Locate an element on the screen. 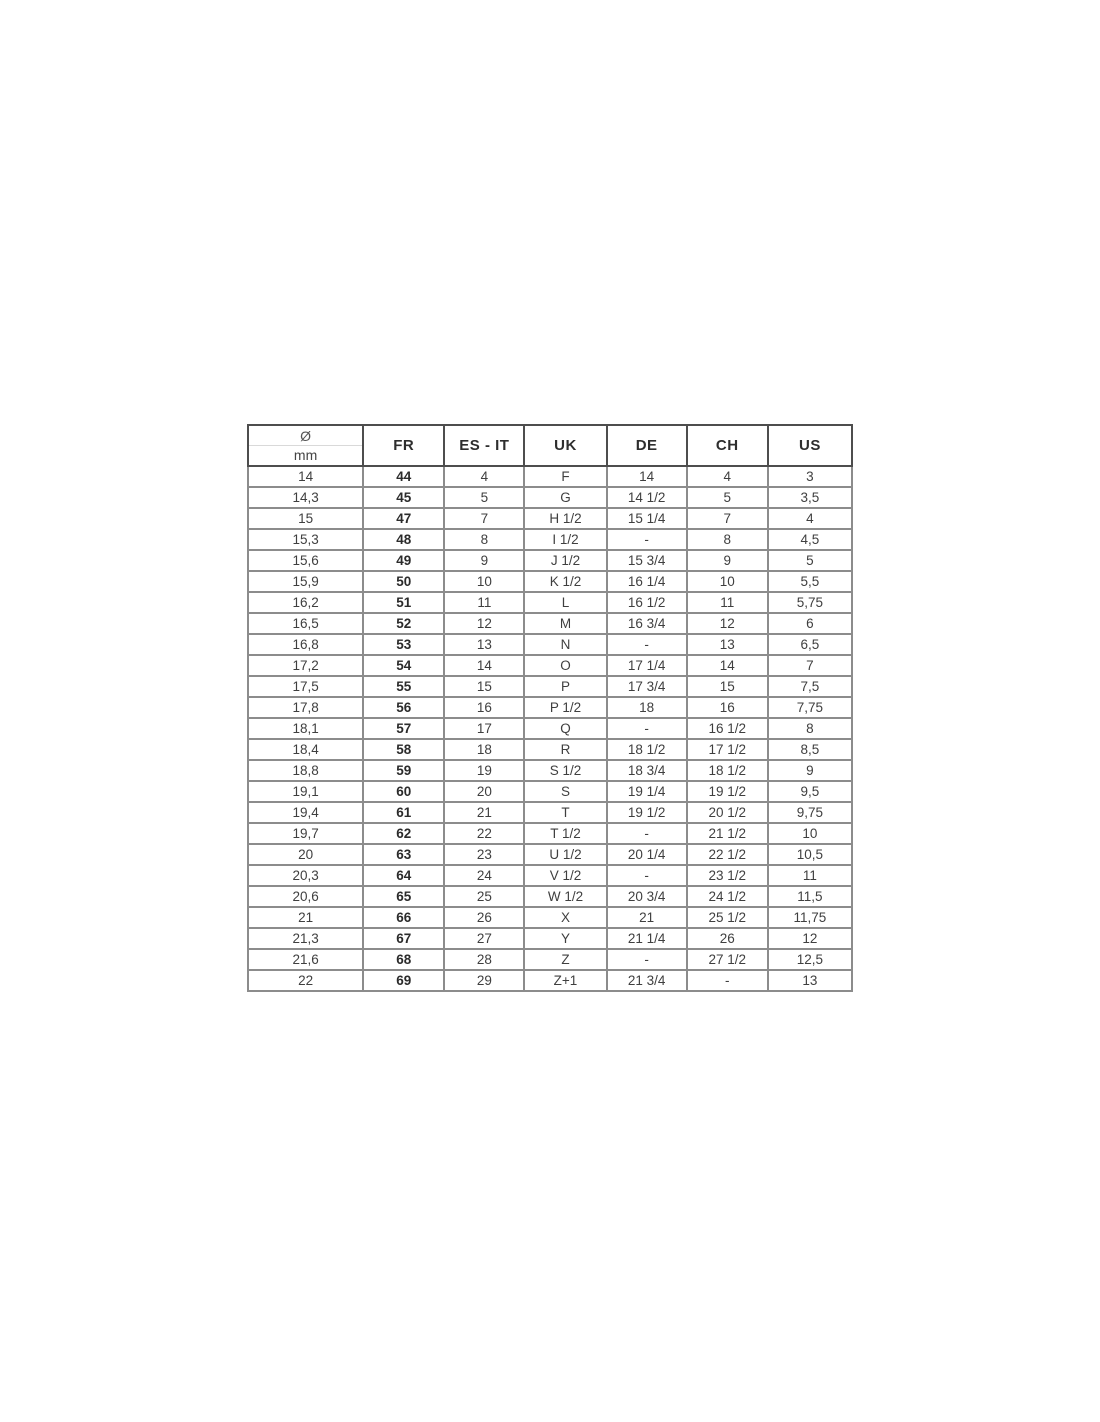  table-row: 14,3 45 5 G 14 1/2 5 3,5 is located at coordinates (550, 497).